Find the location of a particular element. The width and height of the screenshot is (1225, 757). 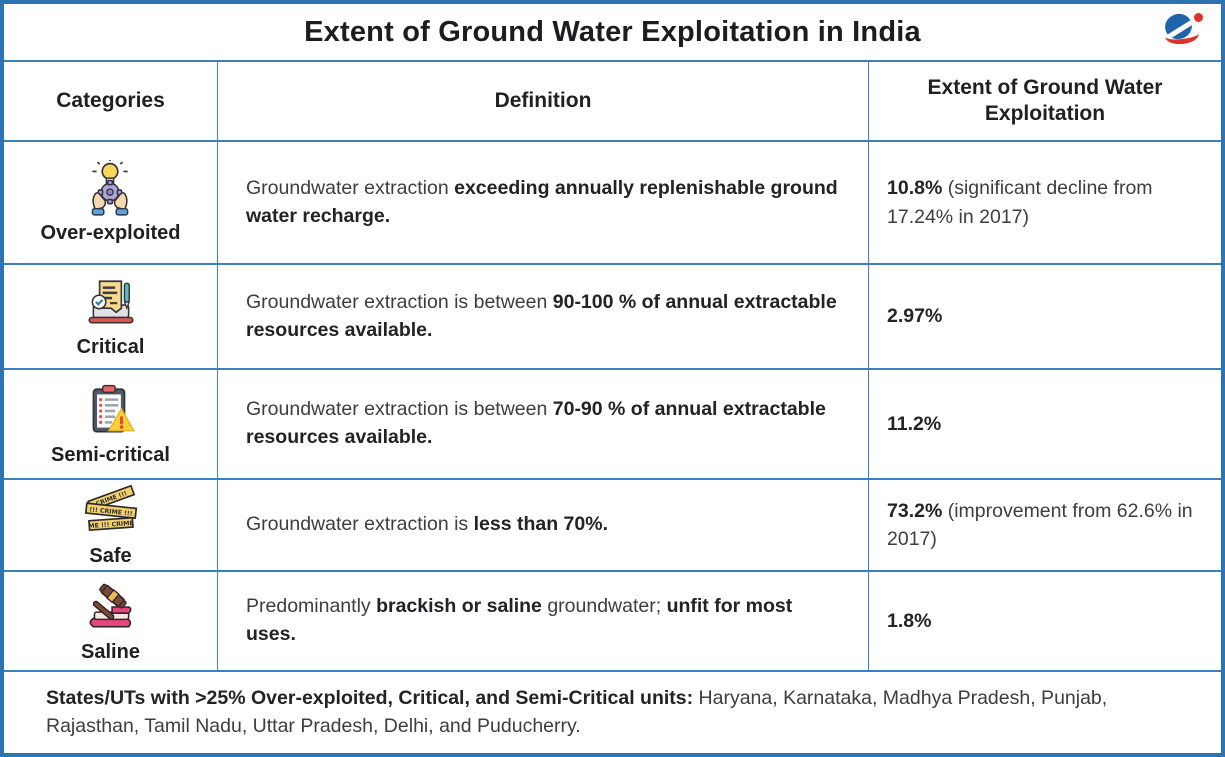

svg-text: ME !!! CRIME is located at coordinates (111, 524).